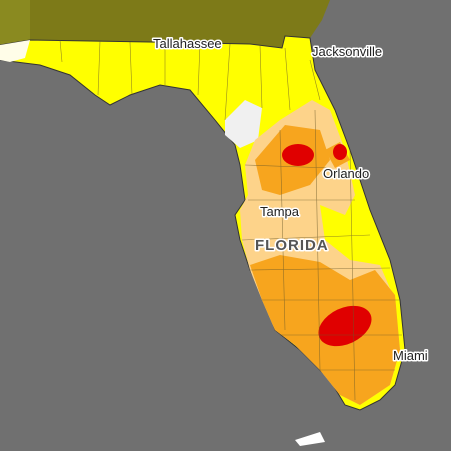 The height and width of the screenshot is (451, 451). What do you see at coordinates (347, 51) in the screenshot?
I see `city-label: Jacksonville` at bounding box center [347, 51].